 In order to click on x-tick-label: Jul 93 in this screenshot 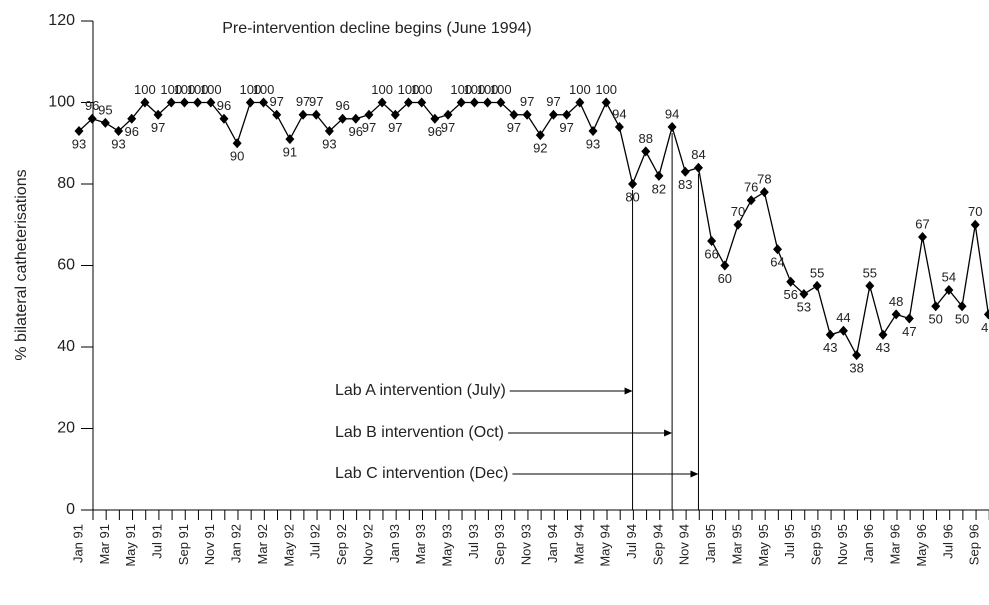, I will do `click(473, 541)`.